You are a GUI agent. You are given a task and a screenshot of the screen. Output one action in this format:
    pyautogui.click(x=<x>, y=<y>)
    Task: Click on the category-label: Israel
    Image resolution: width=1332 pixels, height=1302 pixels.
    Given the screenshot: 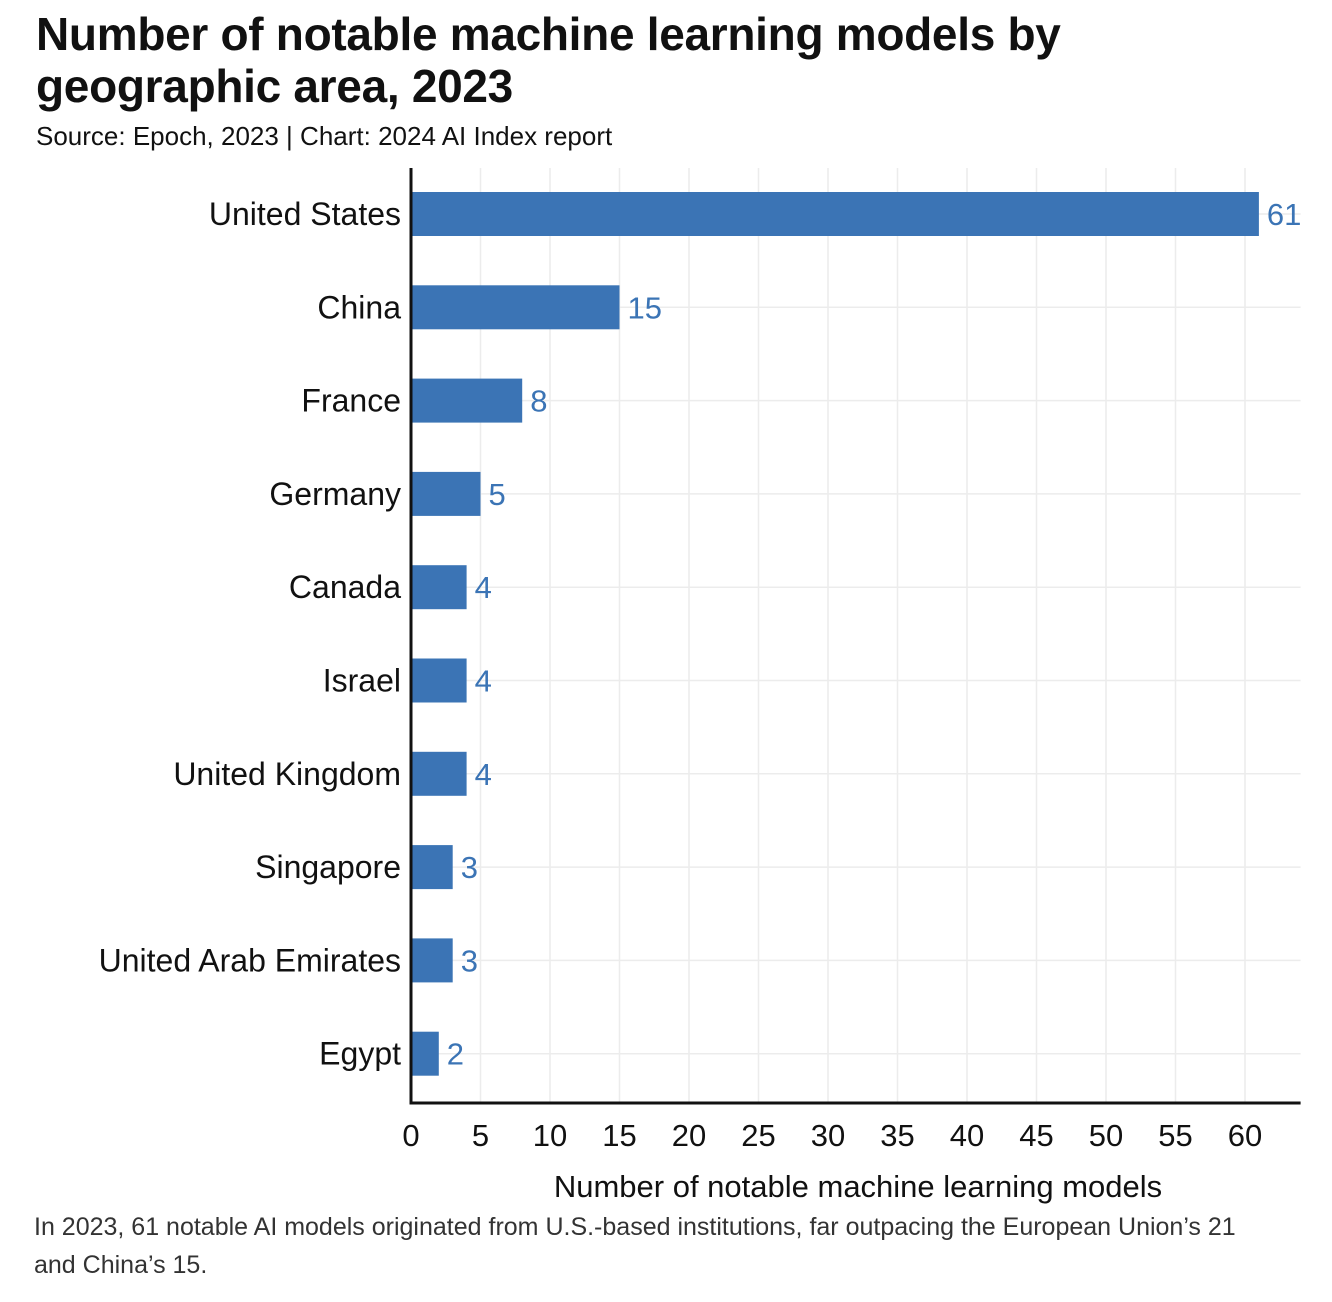 What is the action you would take?
    pyautogui.click(x=362, y=681)
    